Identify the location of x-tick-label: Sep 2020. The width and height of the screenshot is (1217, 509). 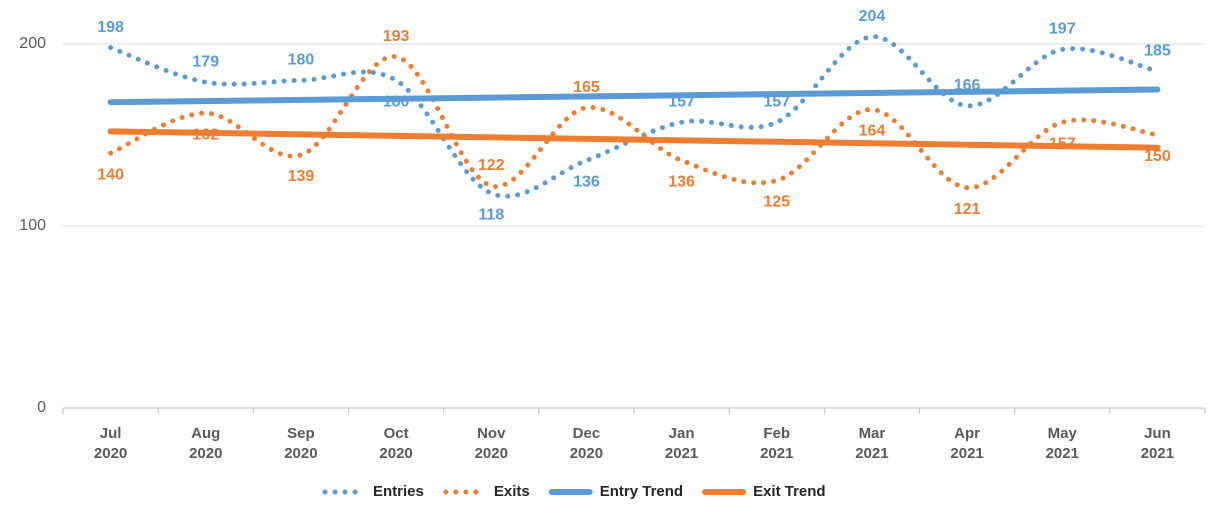
(300, 443).